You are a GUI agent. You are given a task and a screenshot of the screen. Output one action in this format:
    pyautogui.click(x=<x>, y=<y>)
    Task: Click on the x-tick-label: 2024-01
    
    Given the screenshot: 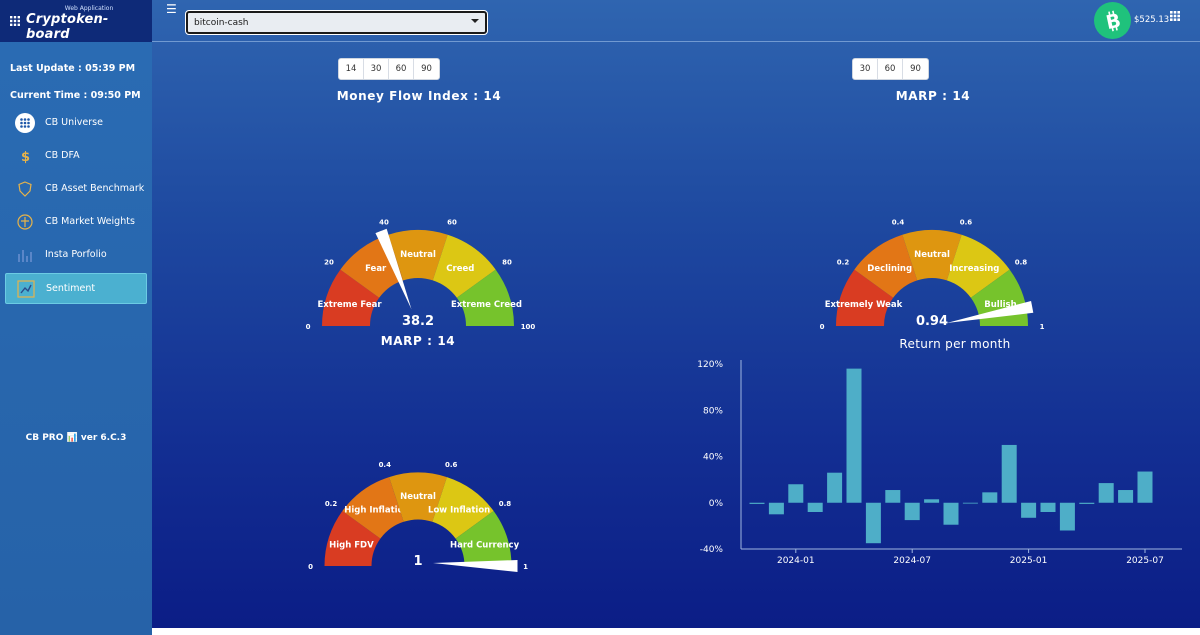 What is the action you would take?
    pyautogui.click(x=796, y=561)
    